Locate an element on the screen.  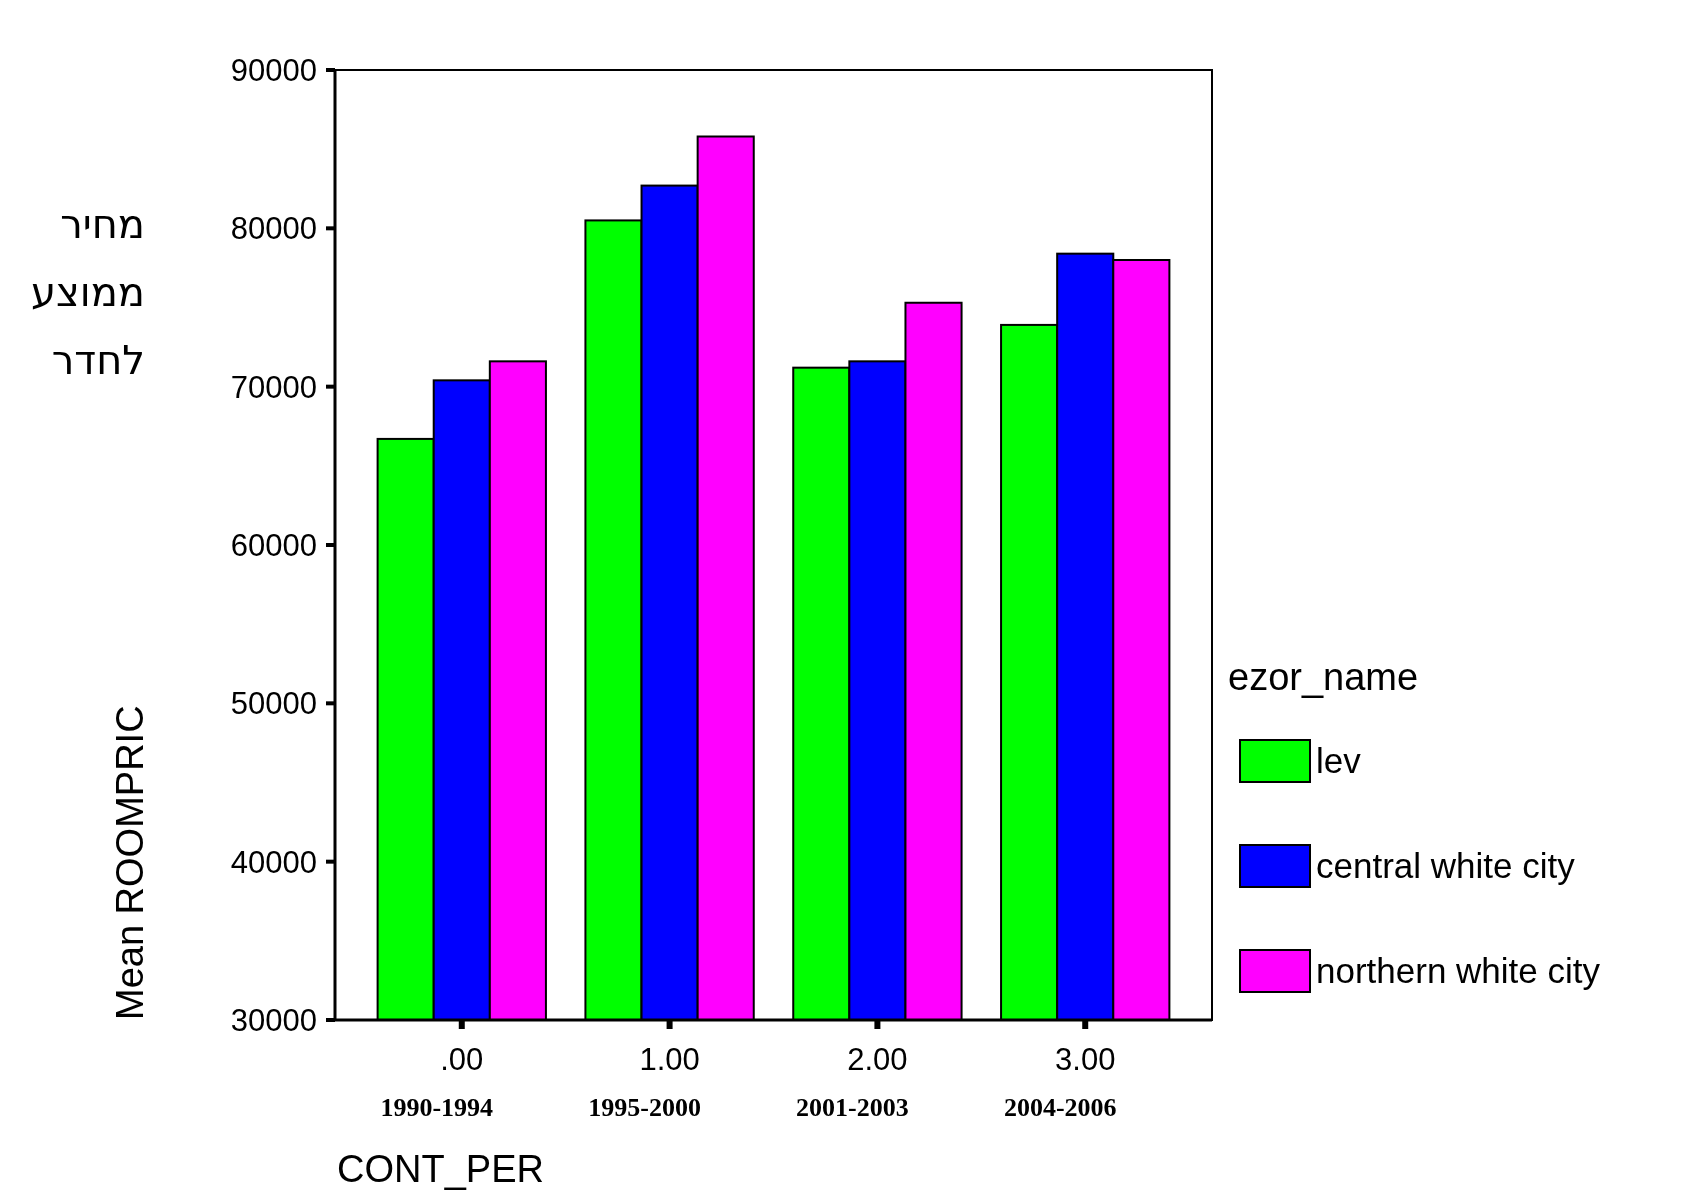
legend-label: central white city is located at coordinates (1446, 865).